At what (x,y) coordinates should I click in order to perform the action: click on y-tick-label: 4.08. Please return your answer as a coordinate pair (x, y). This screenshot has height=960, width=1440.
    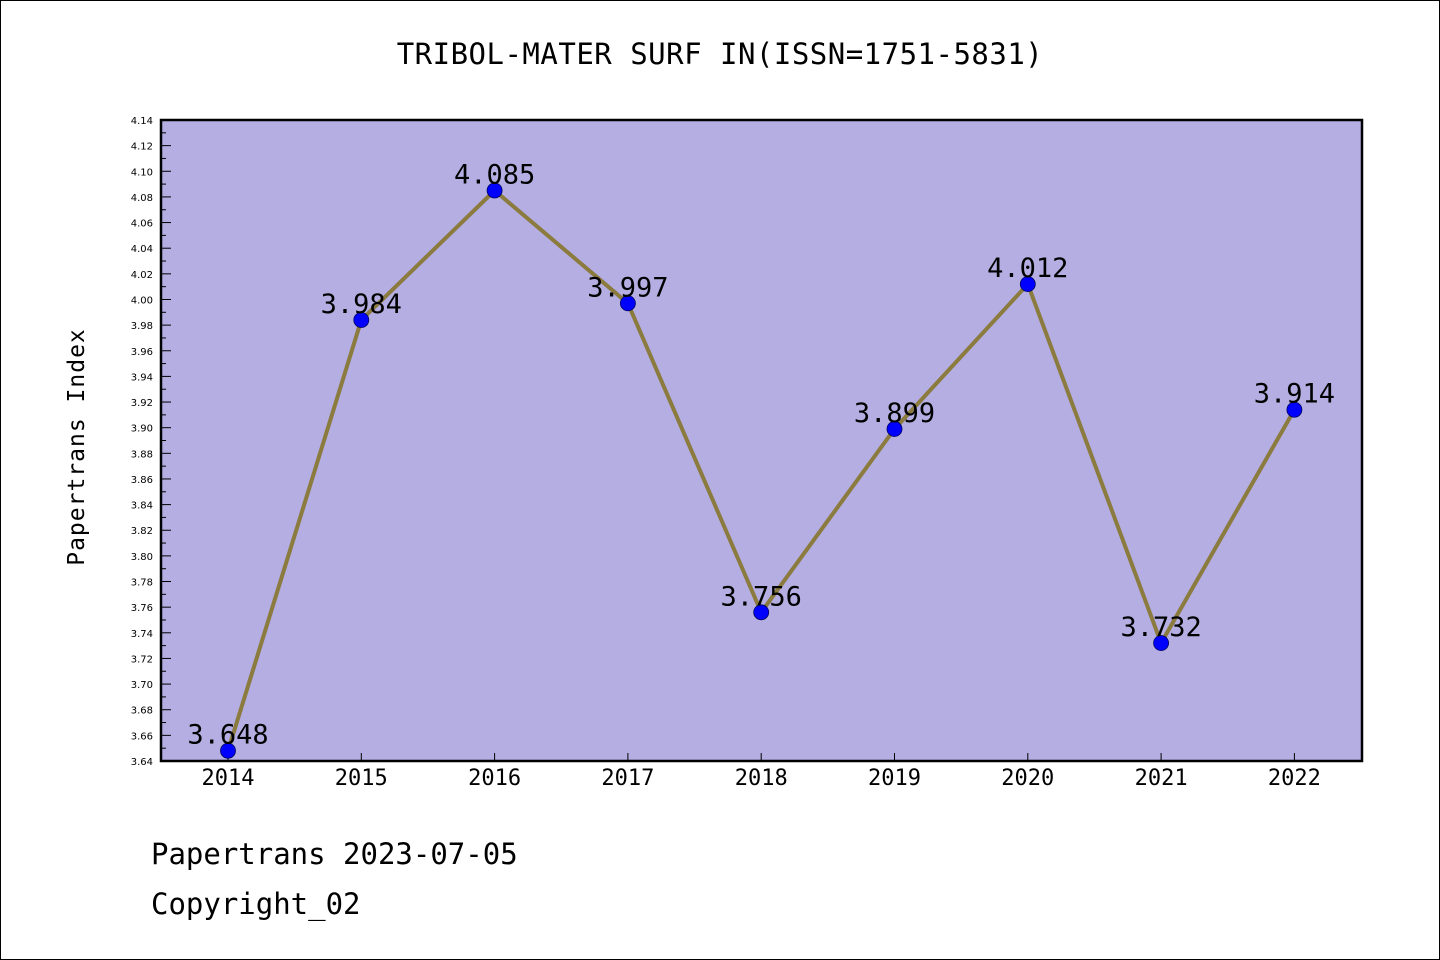
    Looking at the image, I should click on (142, 198).